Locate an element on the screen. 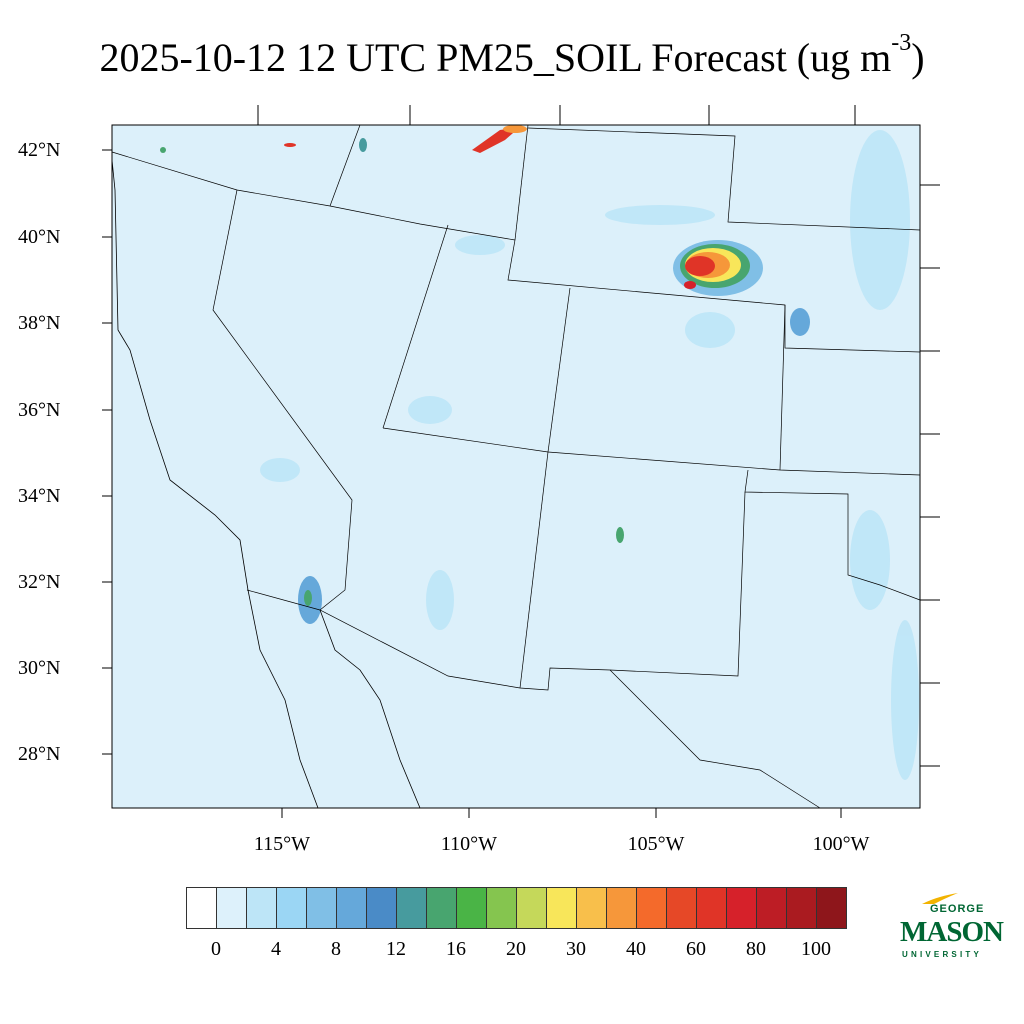  colorbar-label: 80 is located at coordinates (756, 949).